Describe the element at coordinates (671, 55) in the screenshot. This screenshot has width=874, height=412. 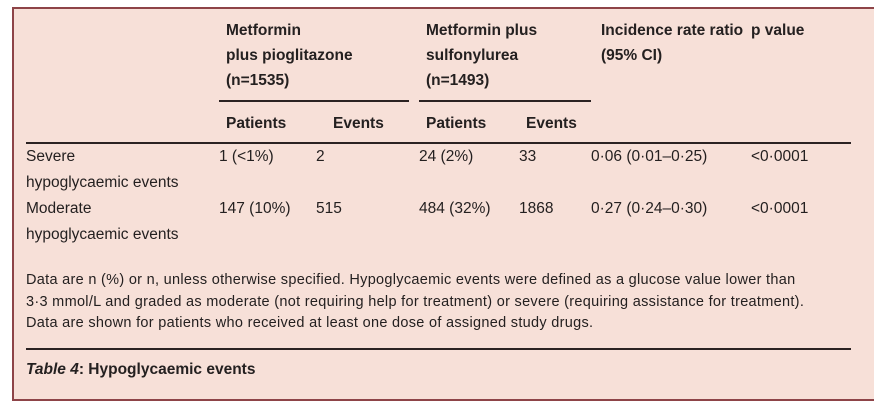
I see `column-header-incidence-rate-ratio: Incidence rate ratio (95% CI)` at that location.